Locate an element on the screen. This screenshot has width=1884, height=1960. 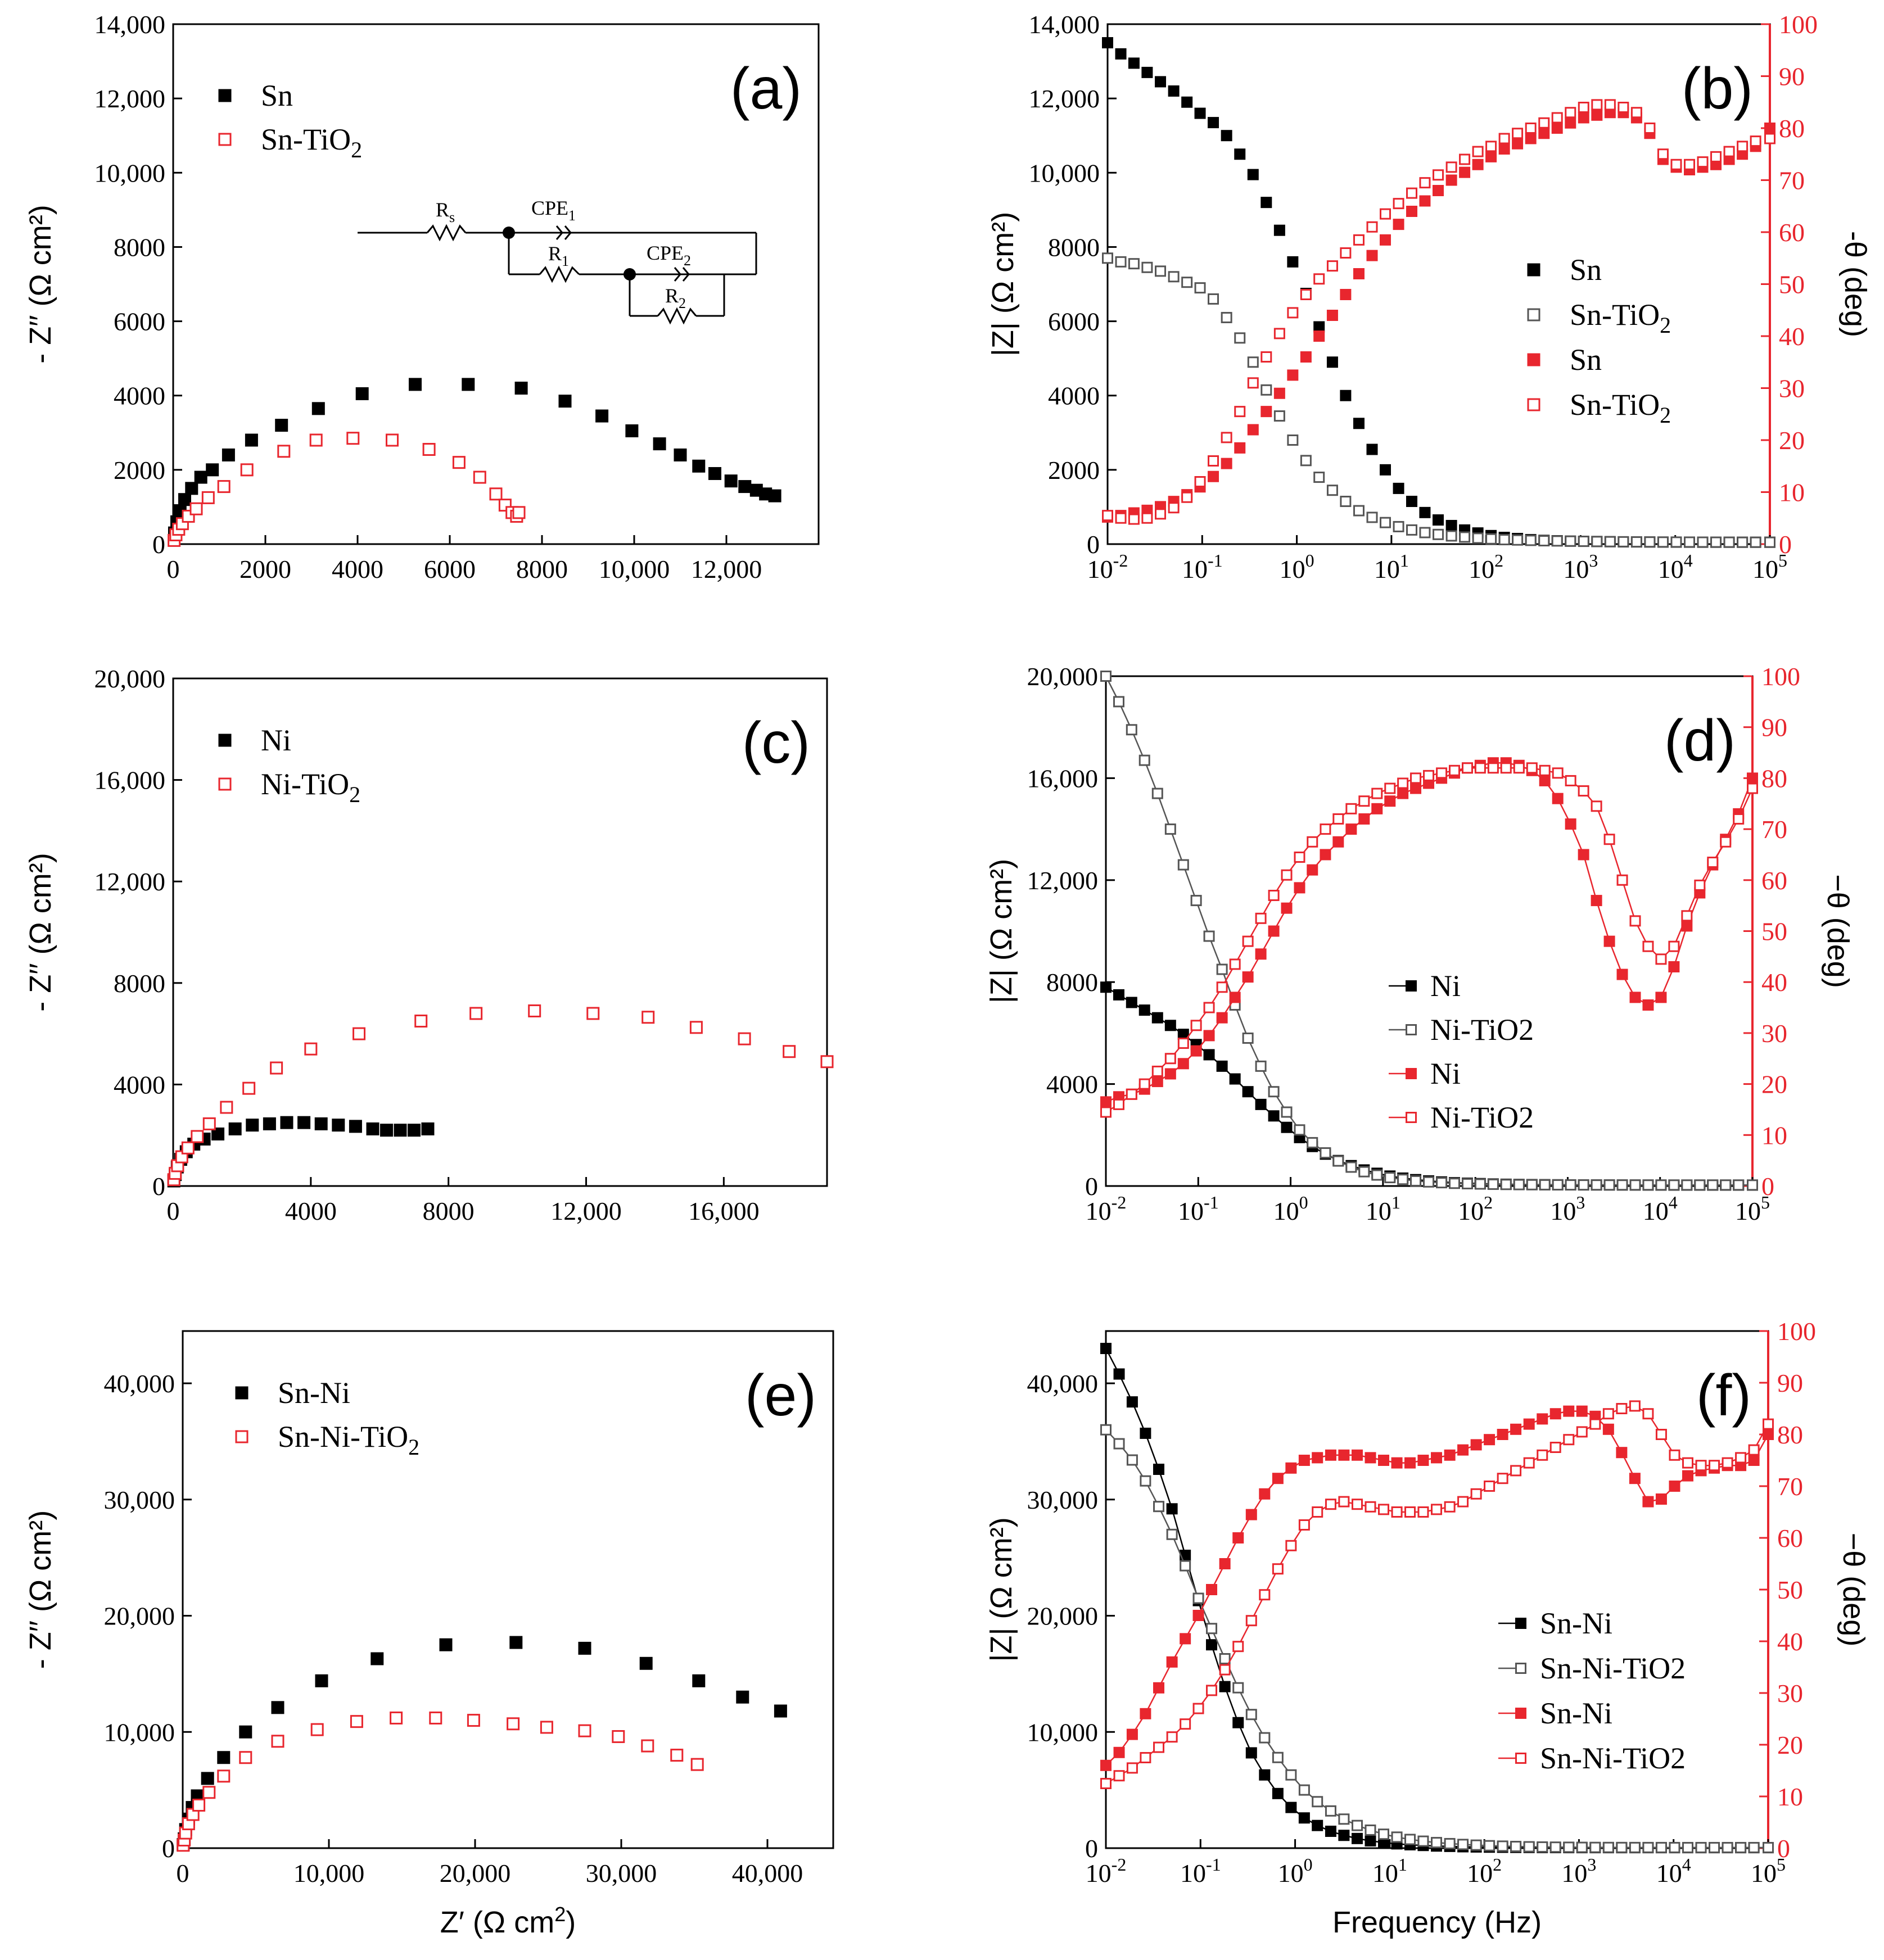
y-tick-labels: 0 10,000 20,000 30,000 40,000 is located at coordinates (139, 1616).